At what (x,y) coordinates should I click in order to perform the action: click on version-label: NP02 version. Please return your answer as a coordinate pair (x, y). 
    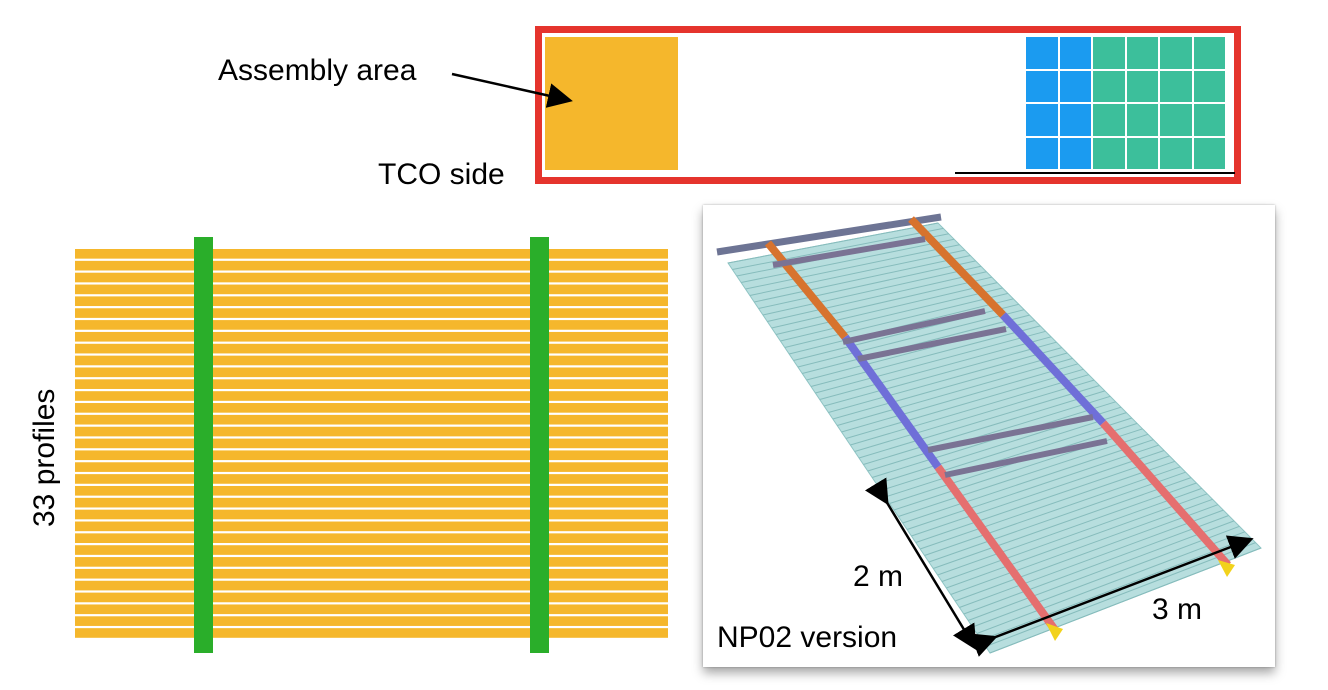
    Looking at the image, I should click on (807, 637).